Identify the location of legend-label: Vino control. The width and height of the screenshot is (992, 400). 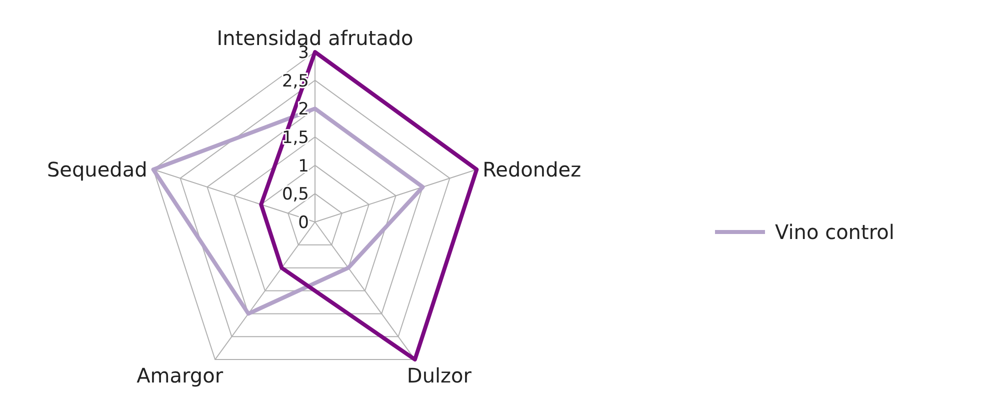
(834, 232).